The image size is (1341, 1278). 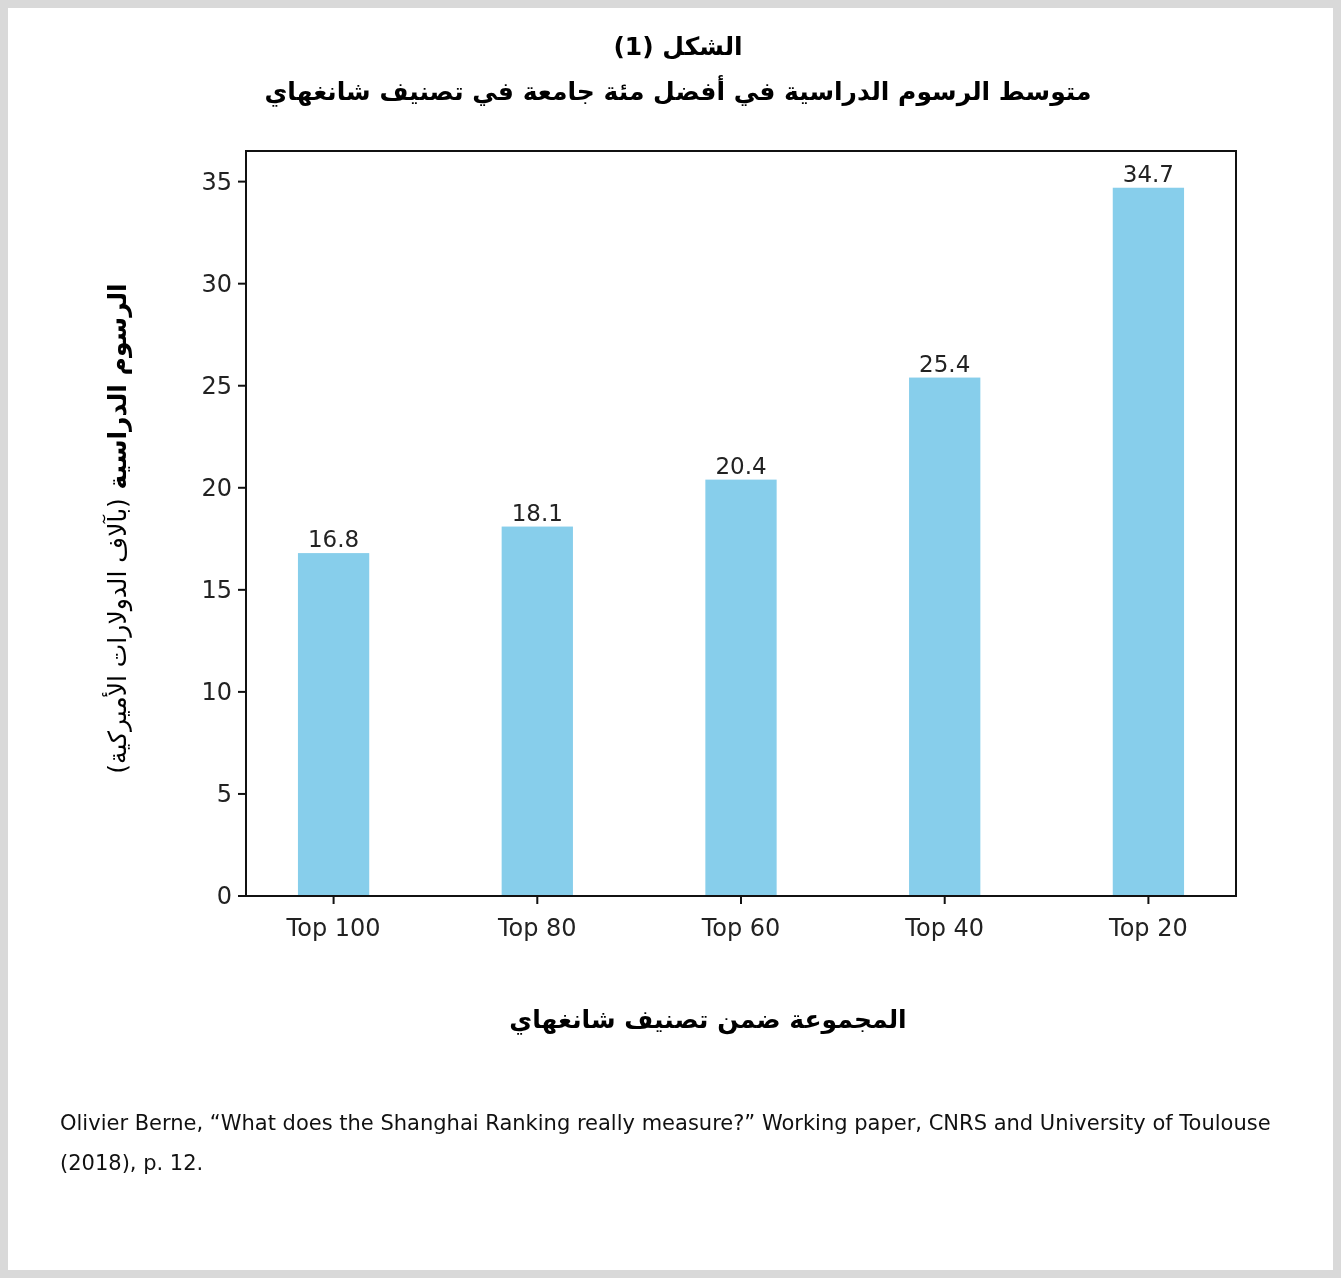 I want to click on data-label: 20.4, so click(x=741, y=465).